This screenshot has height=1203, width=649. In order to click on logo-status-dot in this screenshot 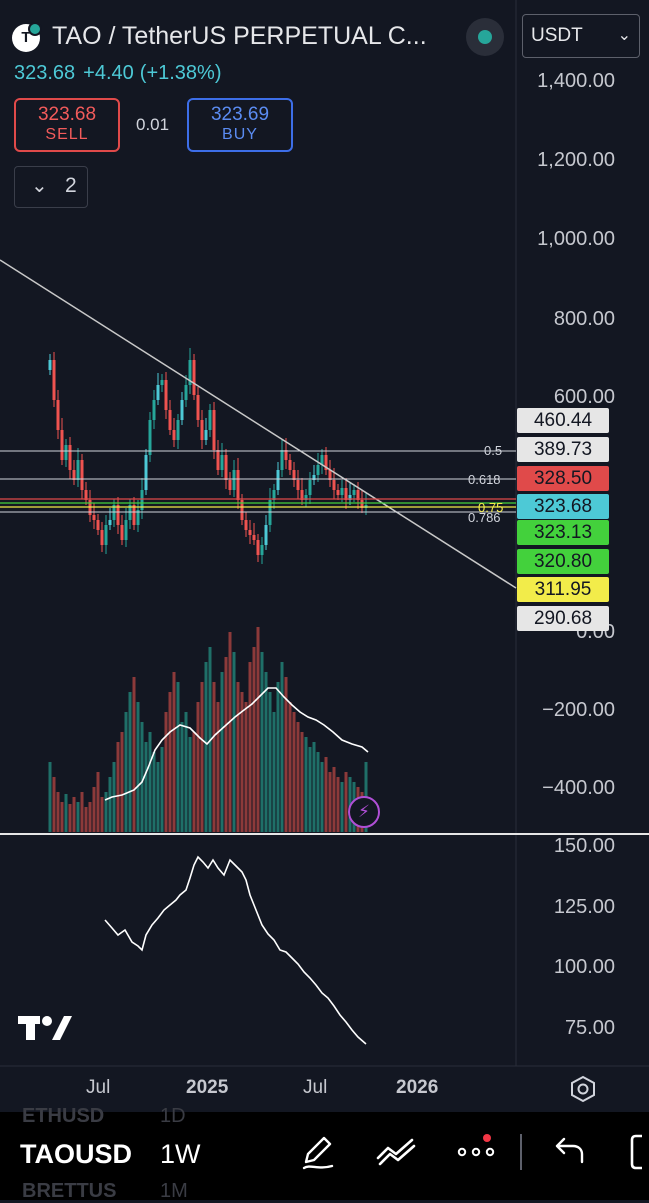, I will do `click(35, 29)`.